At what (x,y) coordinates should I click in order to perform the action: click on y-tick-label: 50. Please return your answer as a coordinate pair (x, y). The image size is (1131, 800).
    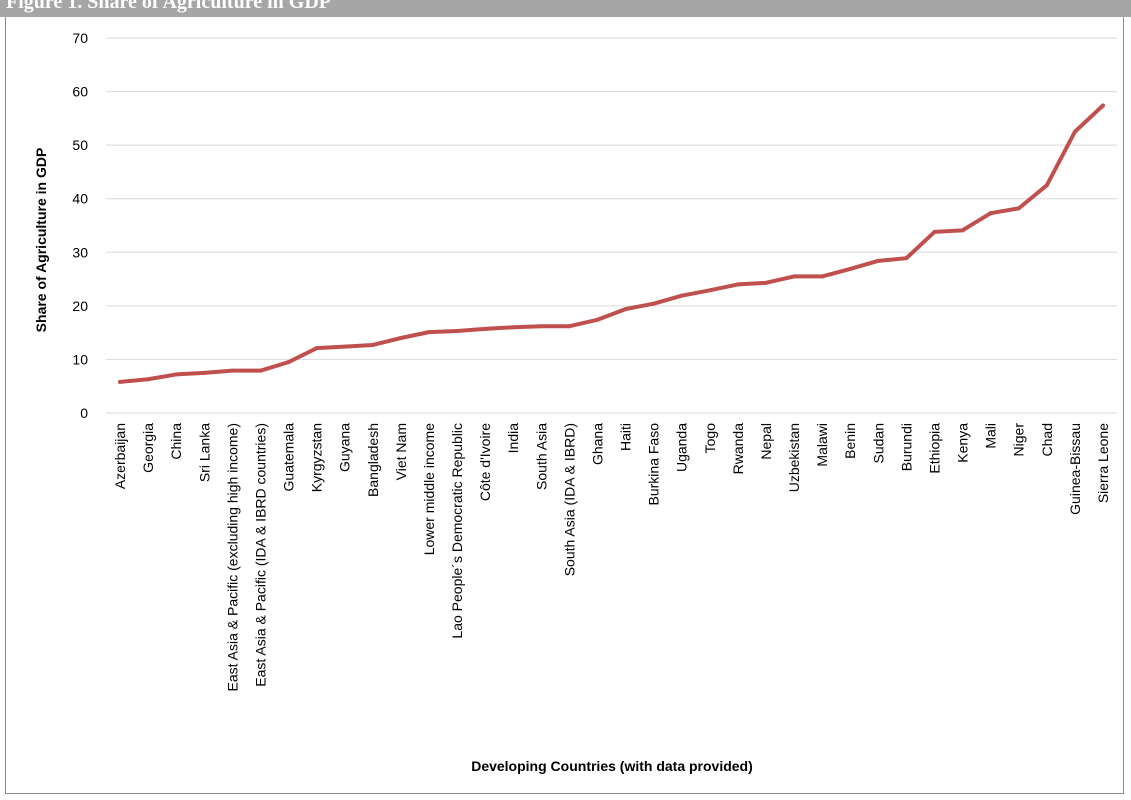
    Looking at the image, I should click on (80, 145).